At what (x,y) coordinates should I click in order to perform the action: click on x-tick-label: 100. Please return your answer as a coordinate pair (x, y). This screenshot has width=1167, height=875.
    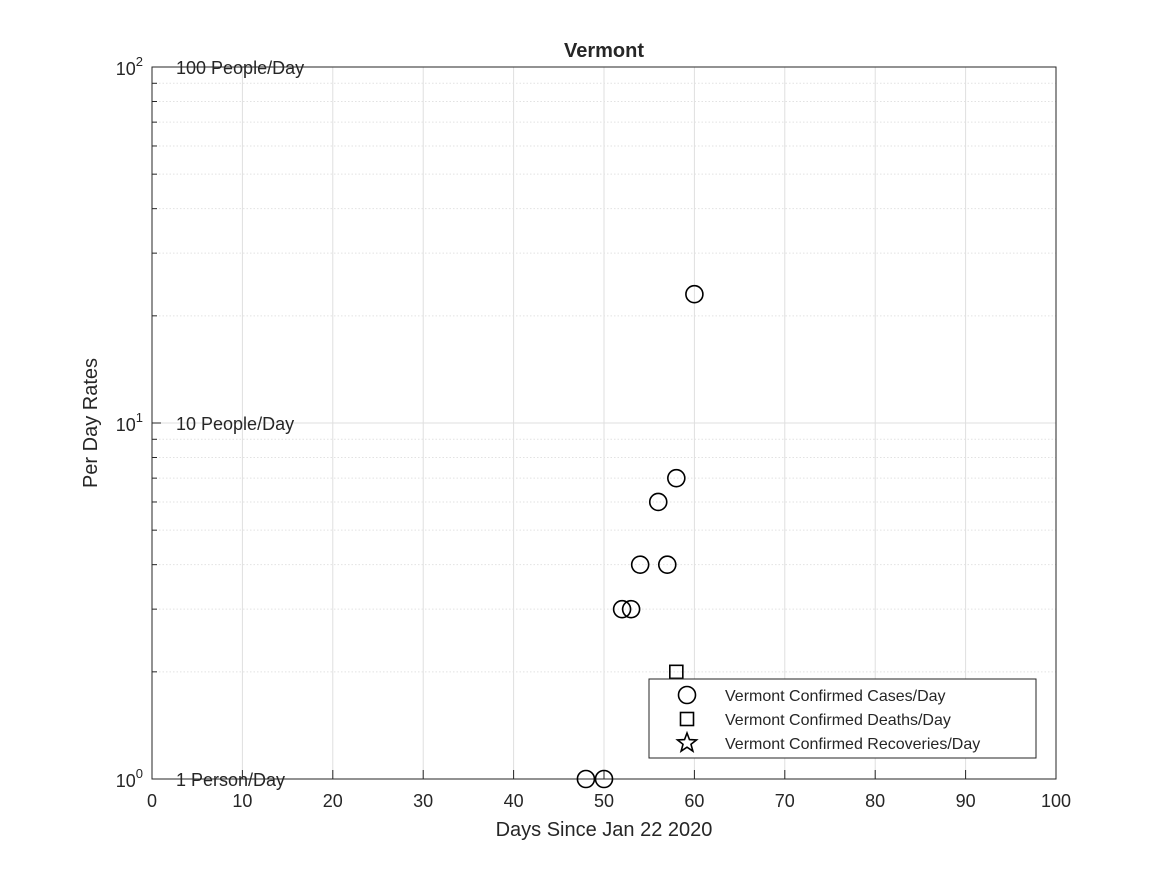
    Looking at the image, I should click on (1056, 801).